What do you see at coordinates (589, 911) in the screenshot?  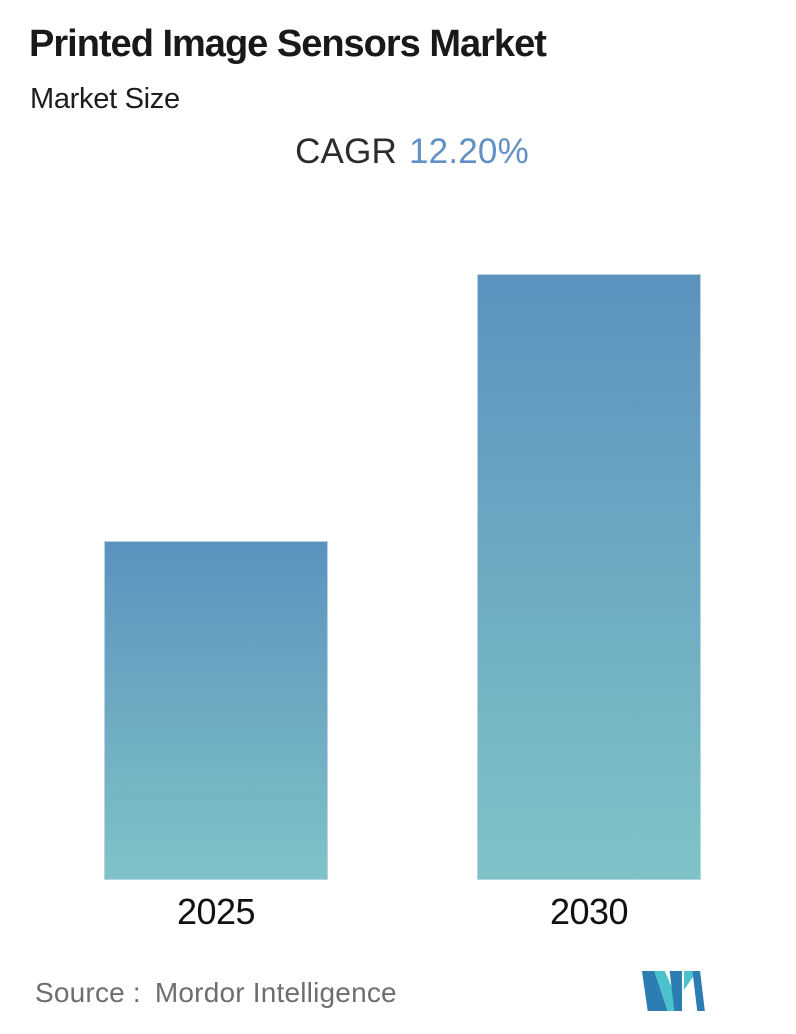 I see `x-axis-label-2030: 2030` at bounding box center [589, 911].